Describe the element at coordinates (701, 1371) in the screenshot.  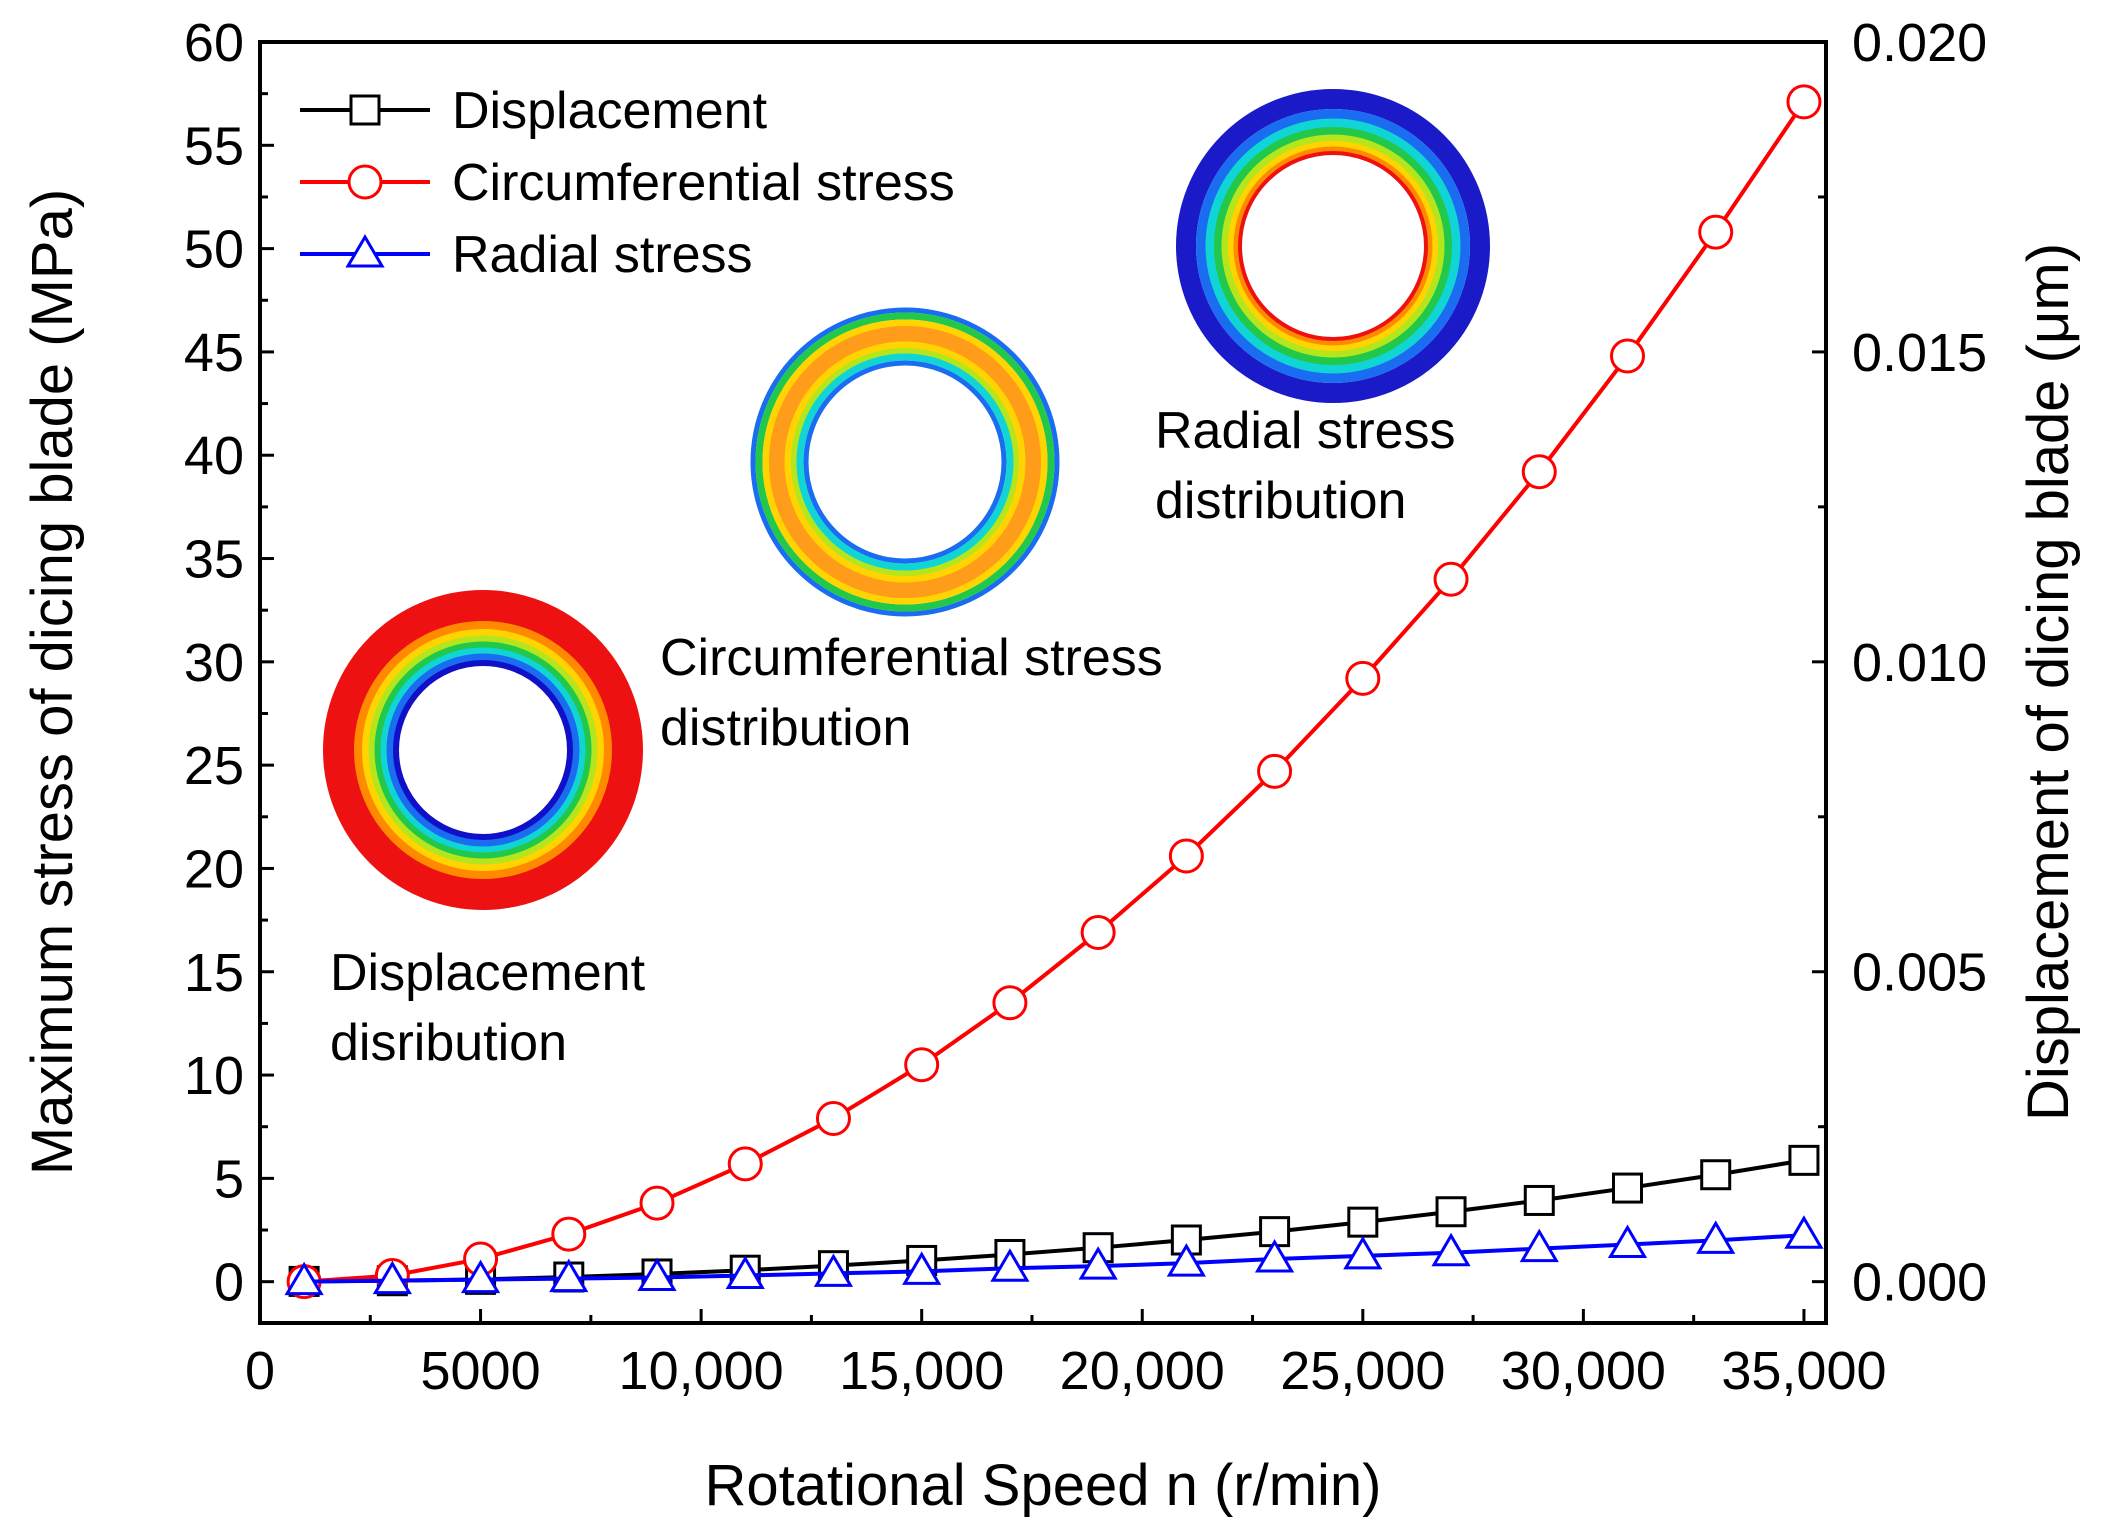
I see `x-tick-label: 10,000` at that location.